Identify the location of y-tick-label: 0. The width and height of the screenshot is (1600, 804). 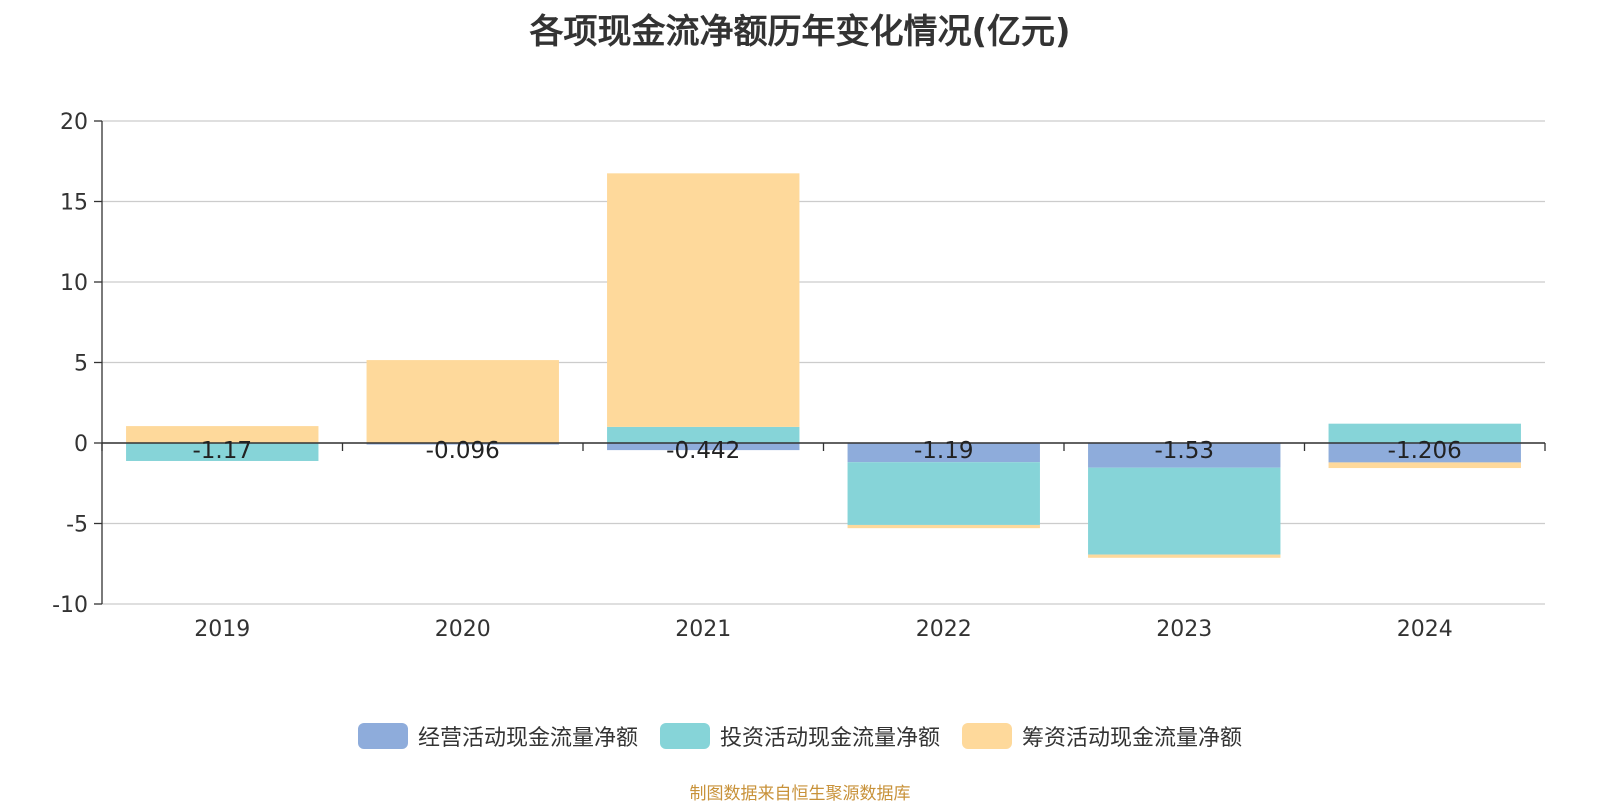
(81, 444).